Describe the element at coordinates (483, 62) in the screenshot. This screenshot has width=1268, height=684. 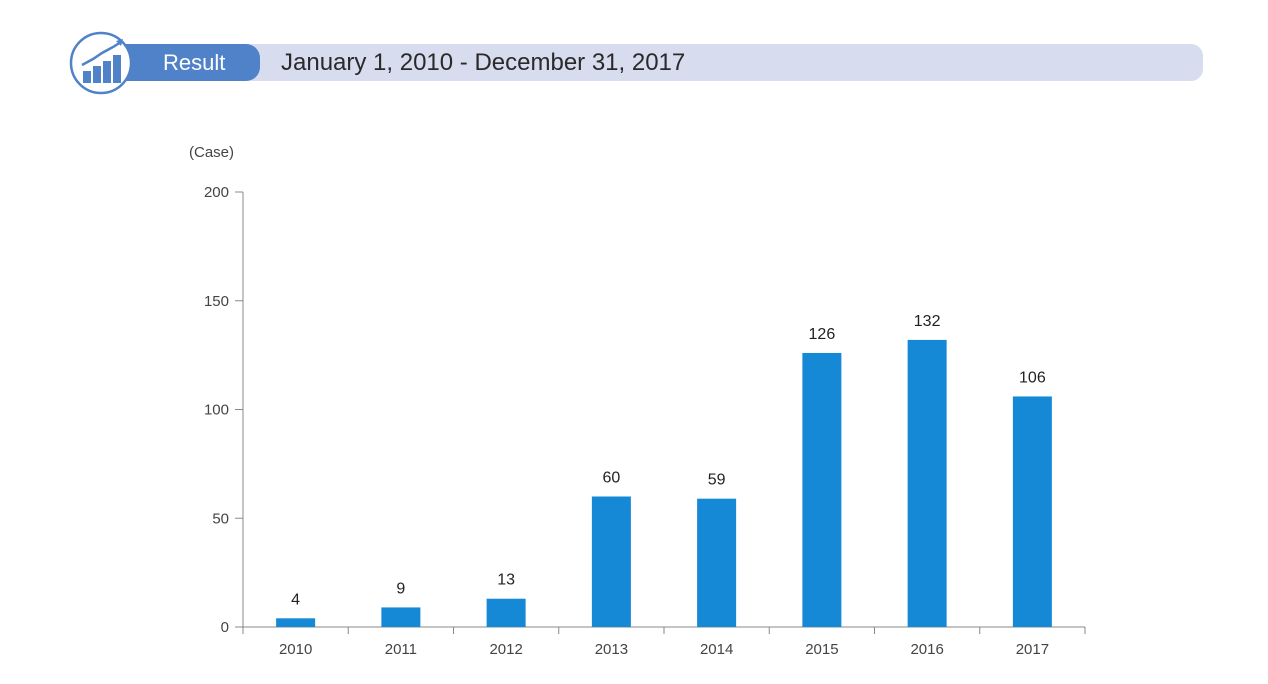
I see `period-label: January 1, 2010 - December 31, 2017` at that location.